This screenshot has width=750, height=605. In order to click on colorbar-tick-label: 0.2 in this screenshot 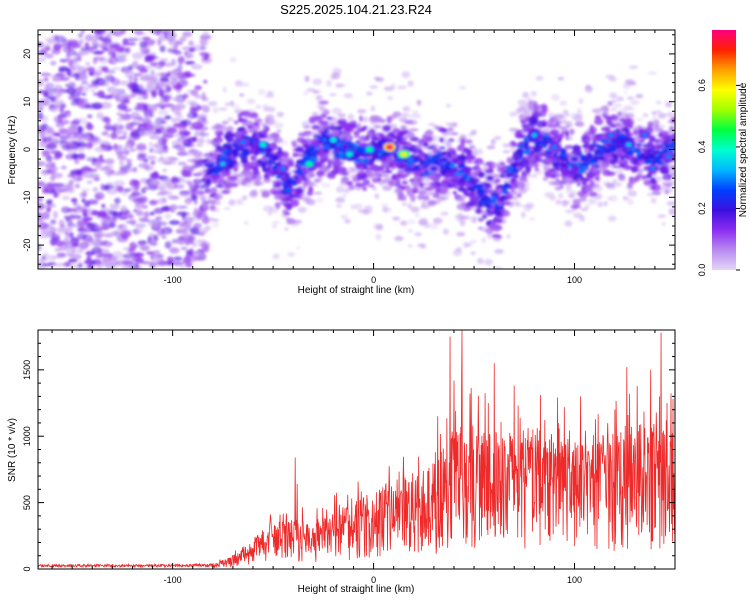, I will do `click(702, 208)`.